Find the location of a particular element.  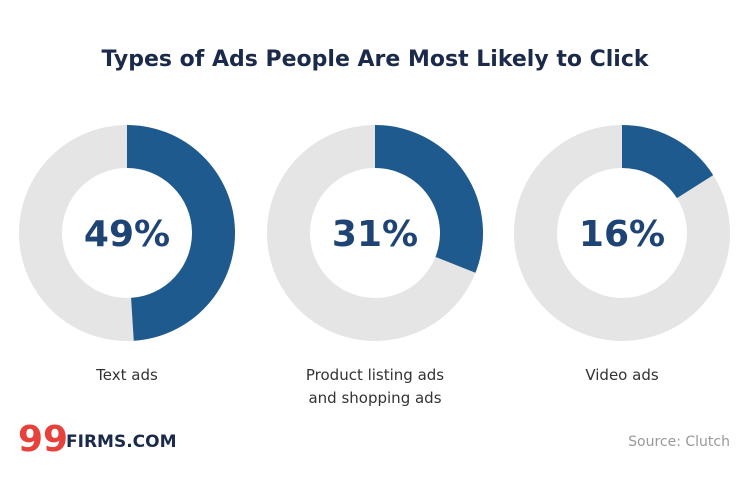

category-label: Text ads is located at coordinates (127, 375).